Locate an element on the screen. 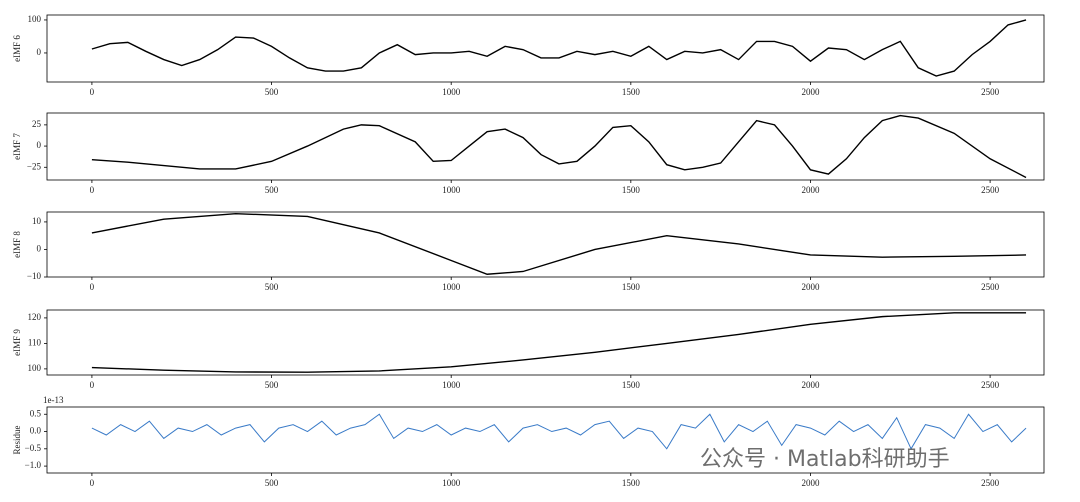  y-tick-label: 0.5 is located at coordinates (36, 413).